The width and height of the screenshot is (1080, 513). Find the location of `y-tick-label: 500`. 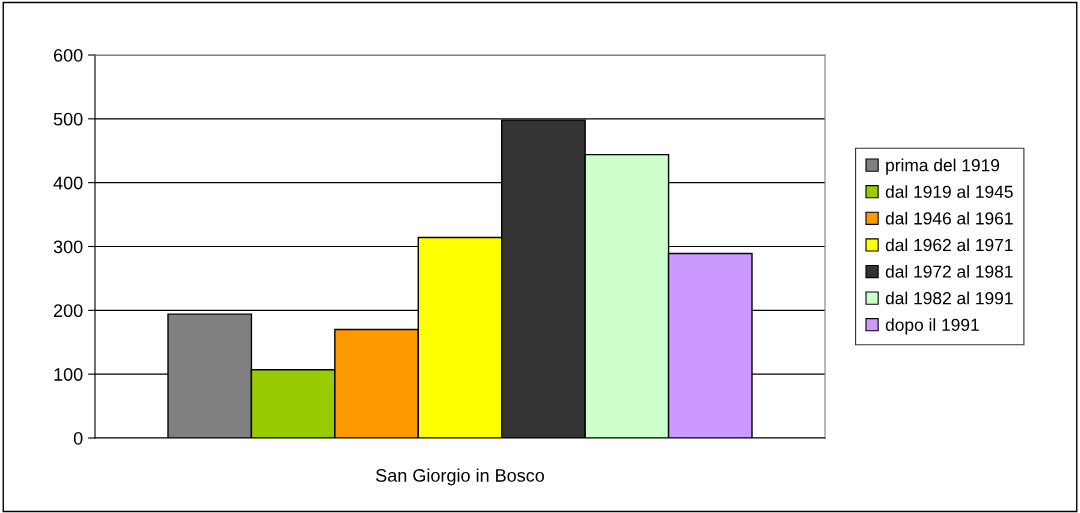

y-tick-label: 500 is located at coordinates (68, 119).